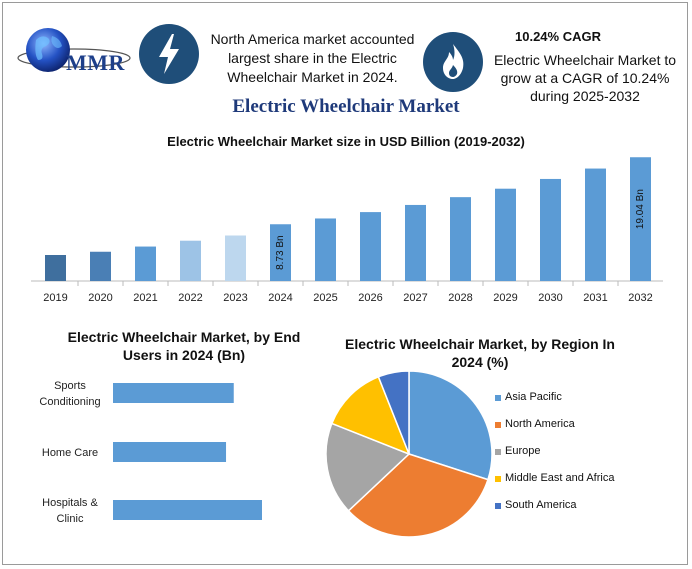 The image size is (692, 569). I want to click on data-label-2032: 19.04 Bn, so click(640, 209).